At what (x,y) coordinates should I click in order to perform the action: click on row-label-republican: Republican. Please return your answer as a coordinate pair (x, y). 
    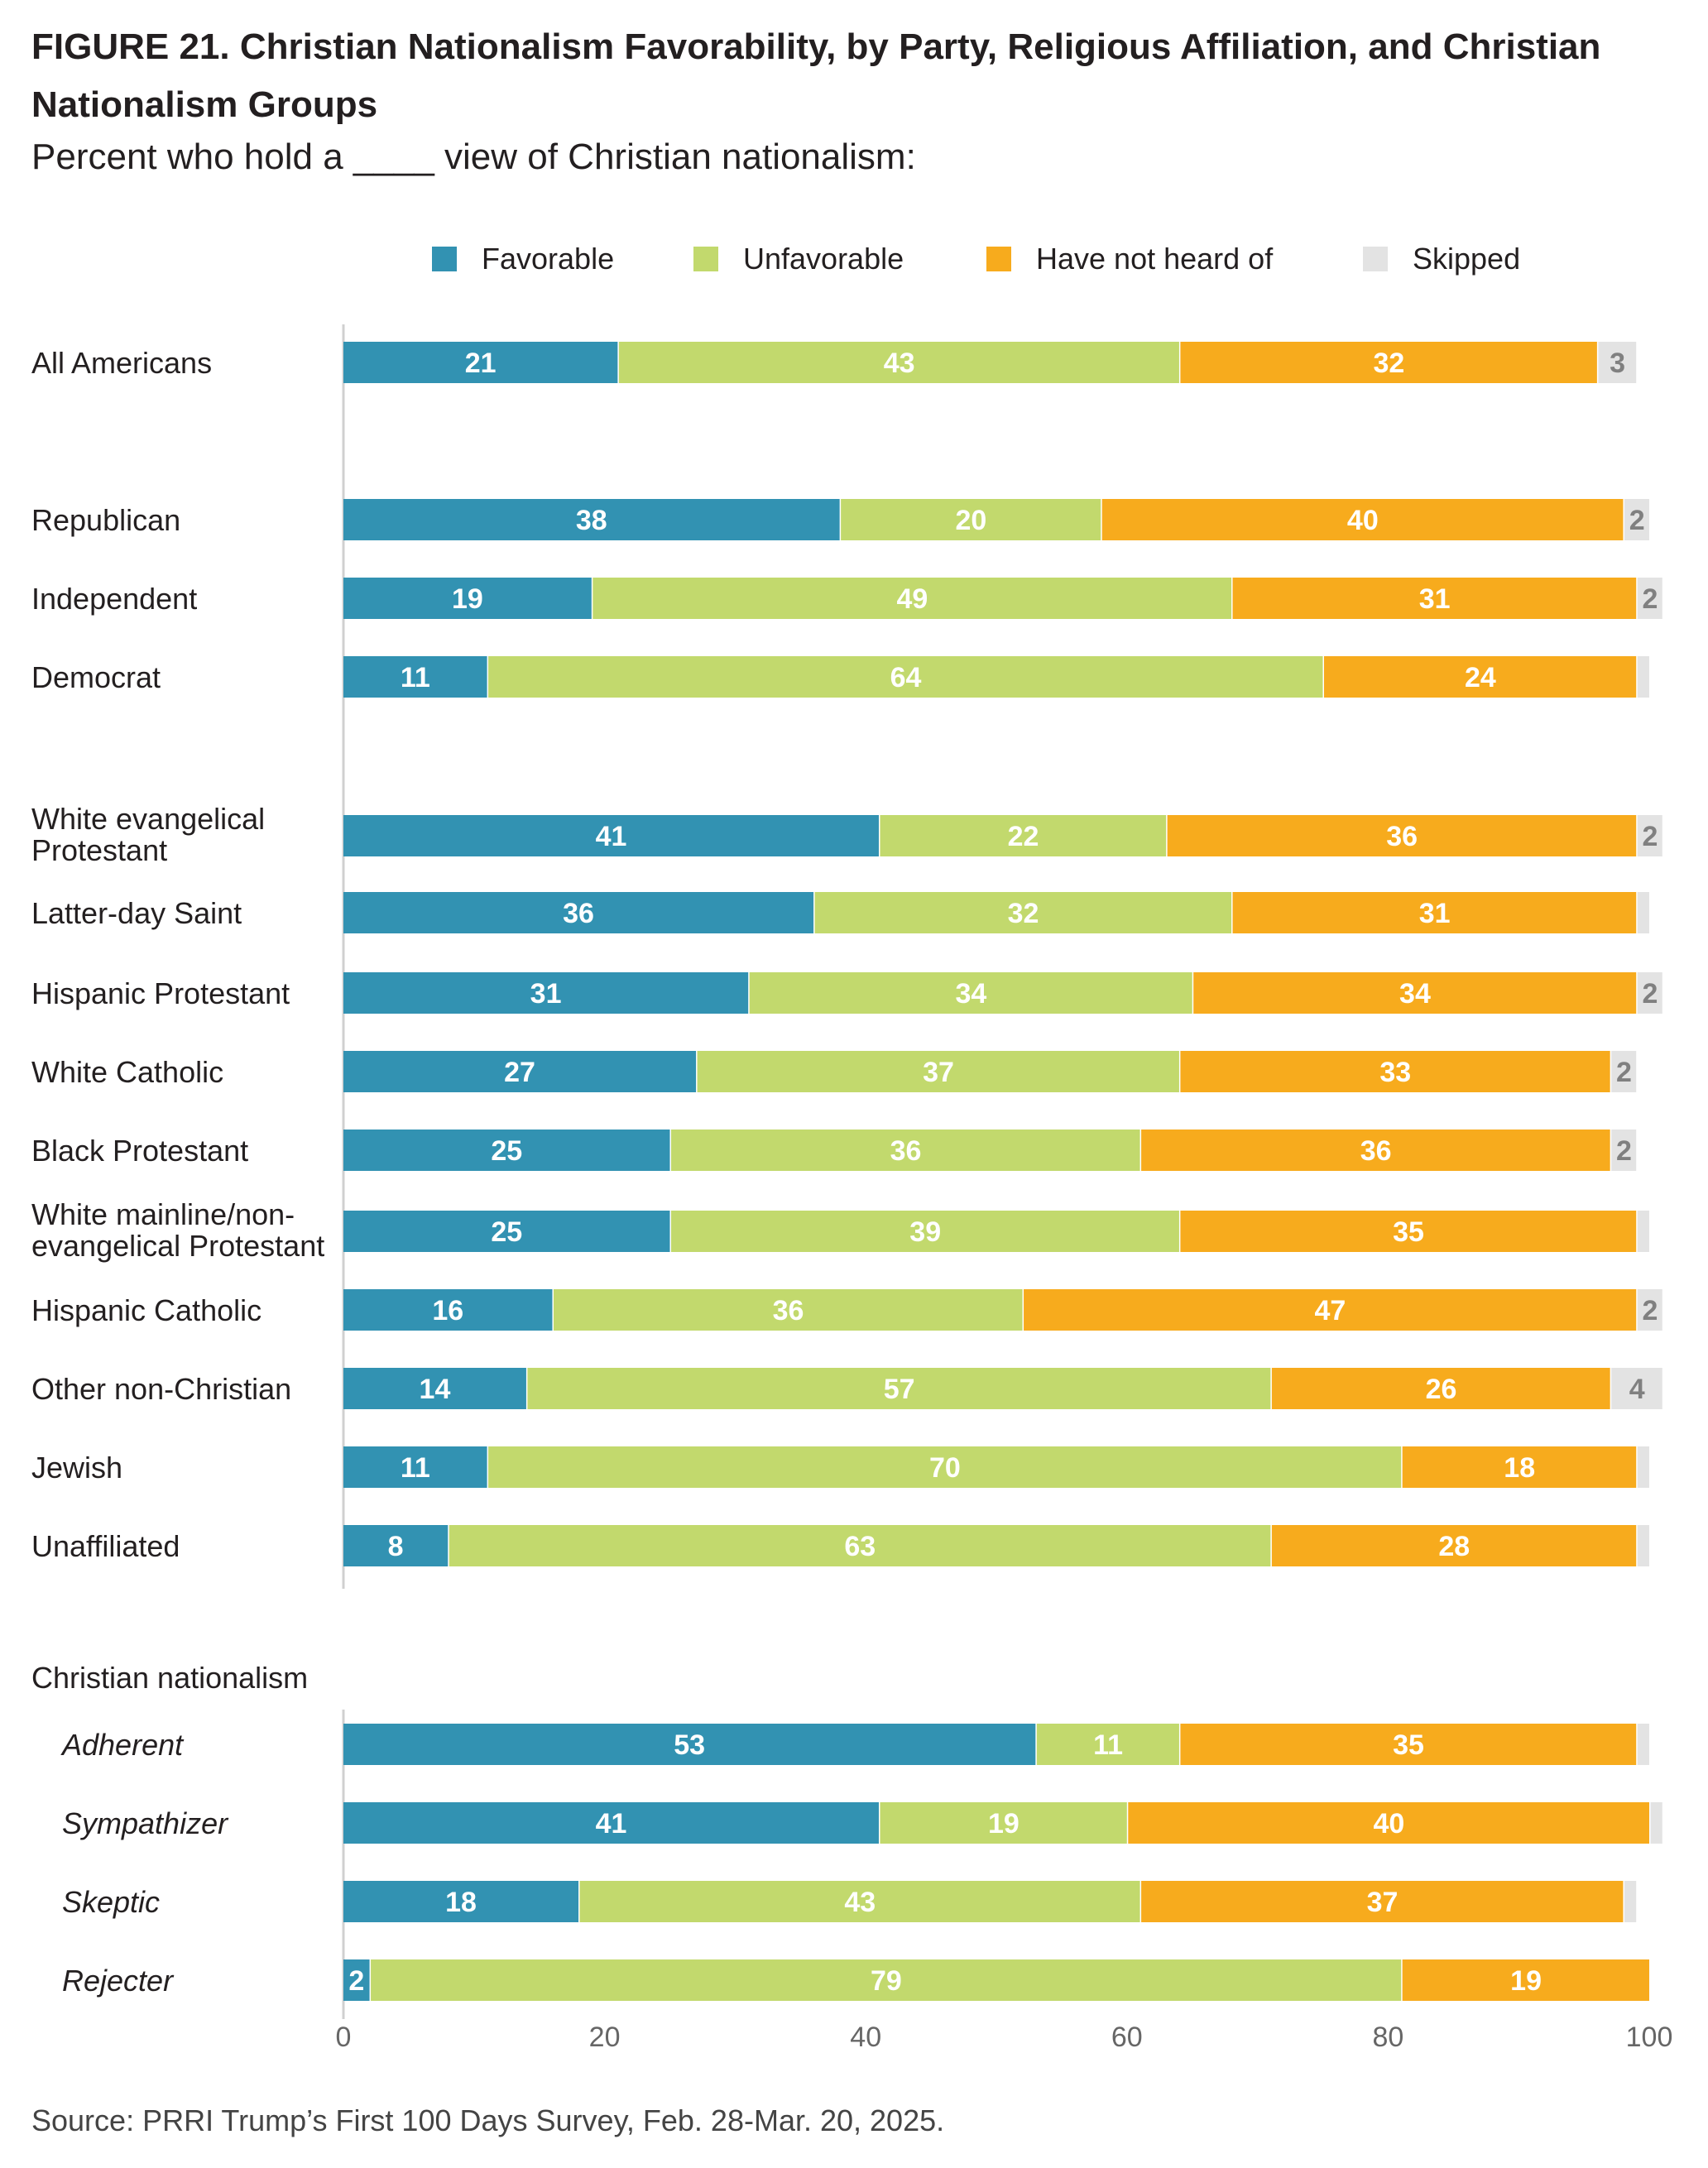
    Looking at the image, I should click on (105, 520).